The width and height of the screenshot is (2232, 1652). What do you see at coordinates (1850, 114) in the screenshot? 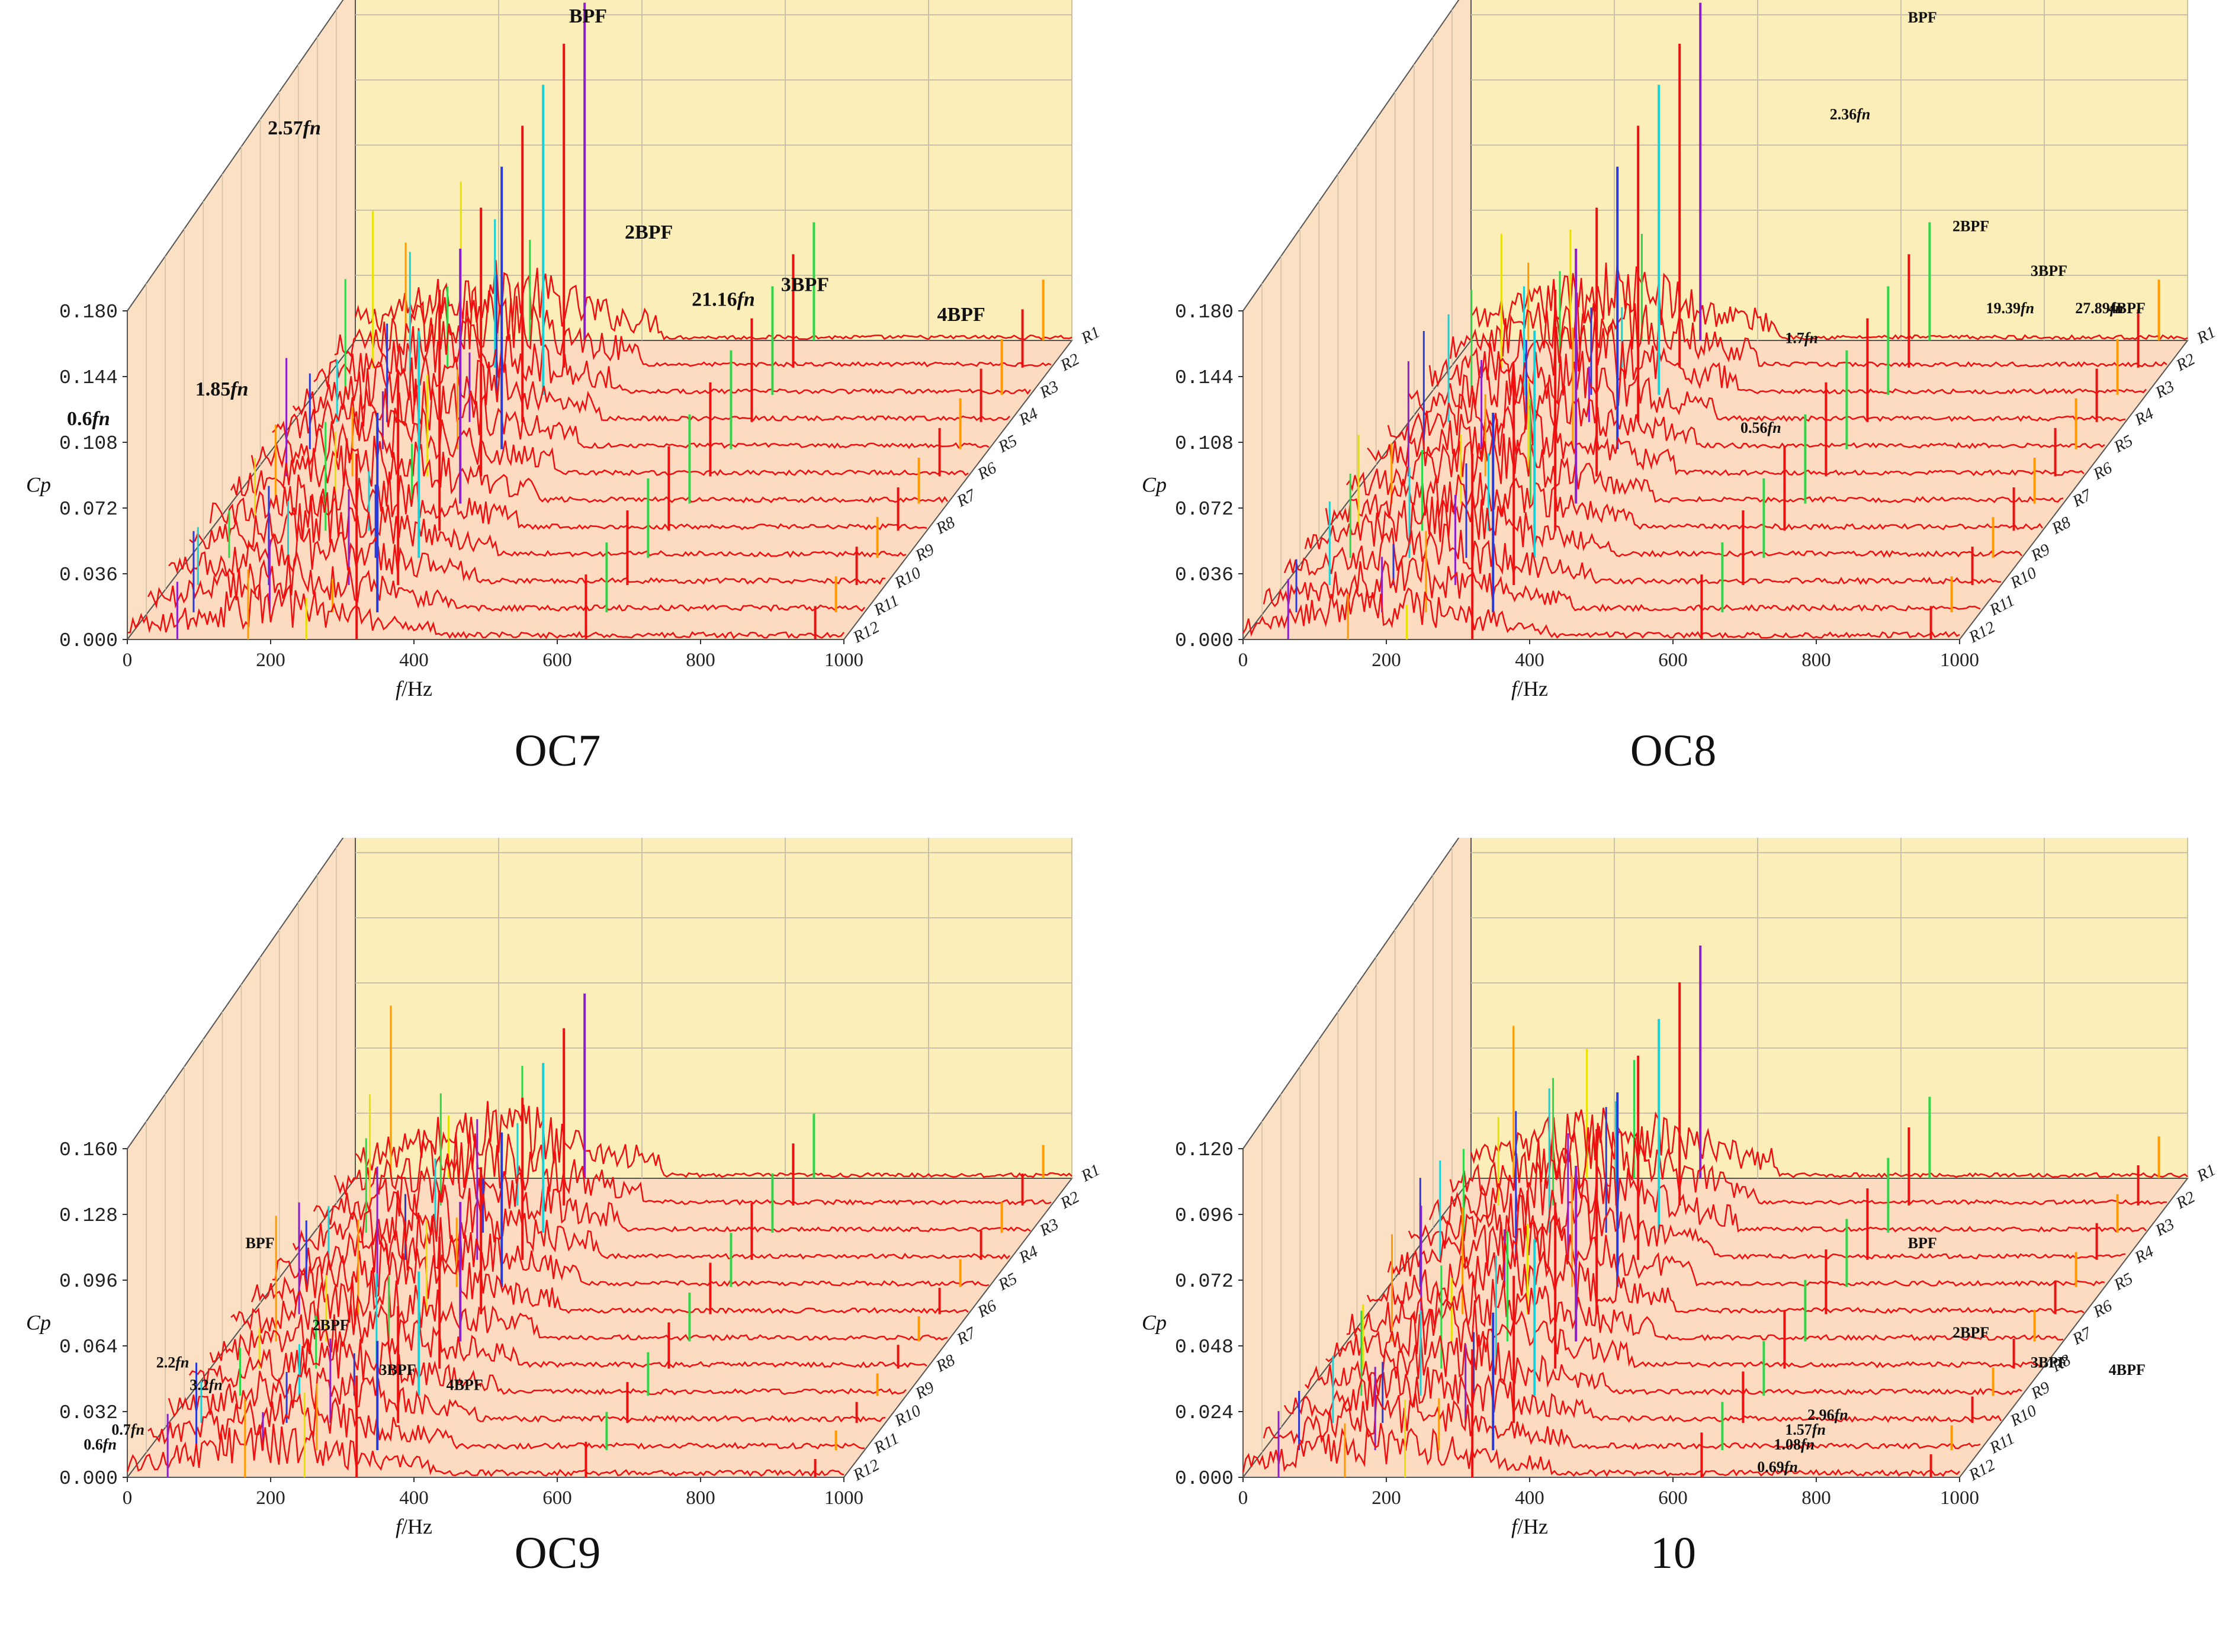
I see `annotation-label: 2.36fn` at bounding box center [1850, 114].